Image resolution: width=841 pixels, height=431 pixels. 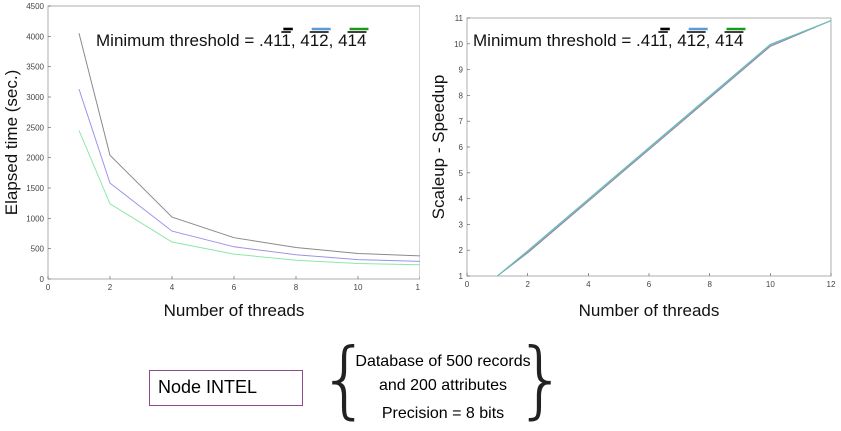 I want to click on node-label-box: Node INTEL, so click(x=226, y=388).